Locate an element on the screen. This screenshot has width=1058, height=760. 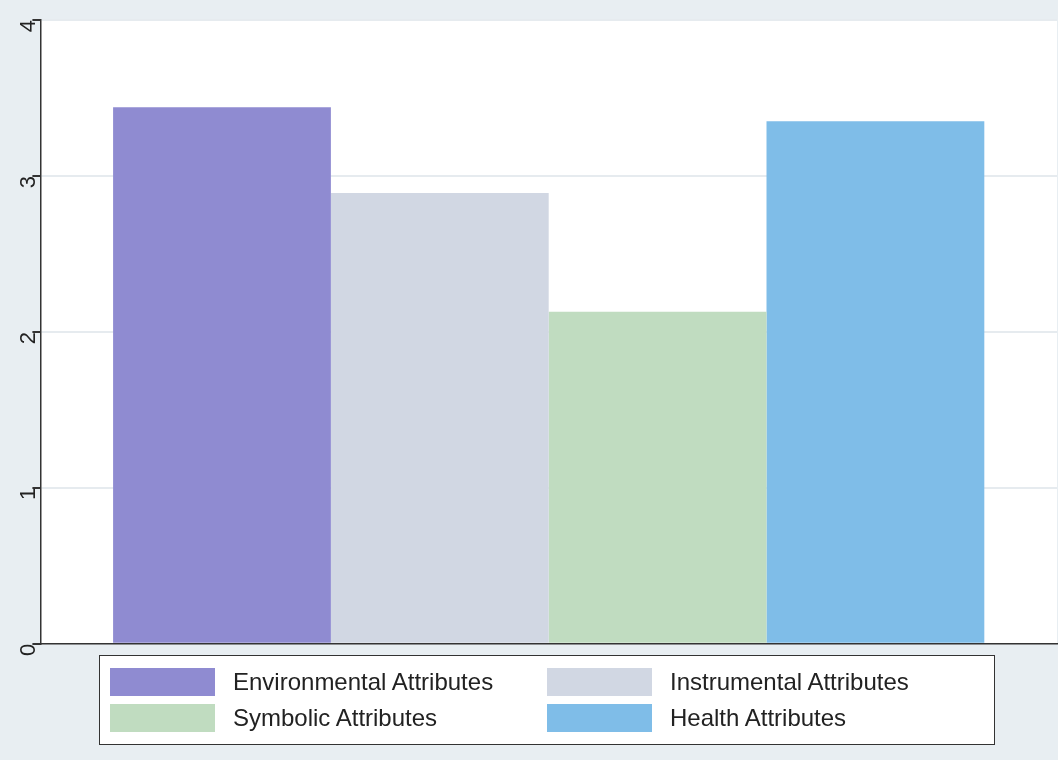
y-tick-label: 1 is located at coordinates (28, 494).